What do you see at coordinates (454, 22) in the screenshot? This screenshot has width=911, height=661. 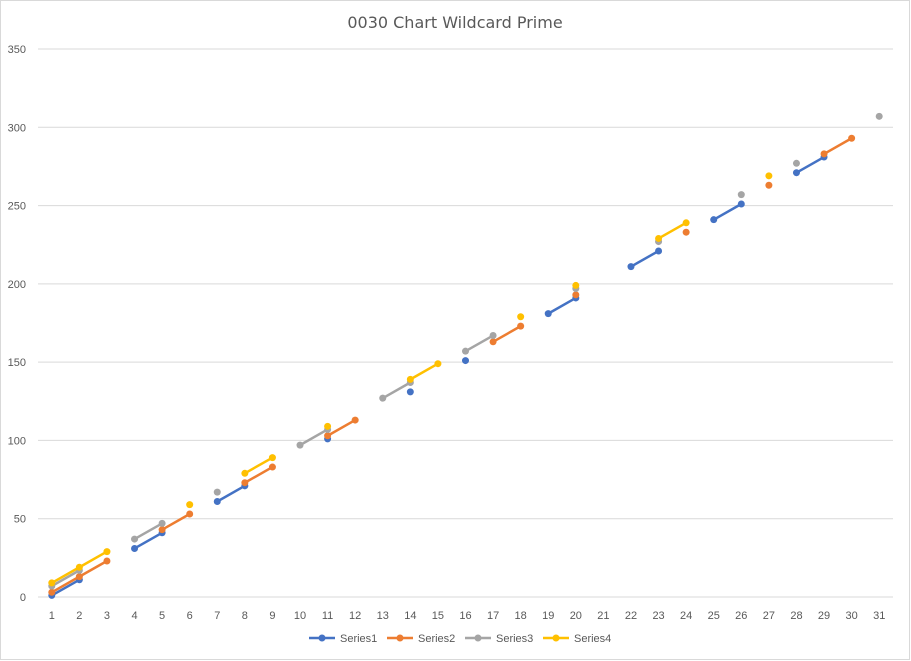 I see `chart-title: 0030 Chart Wildcard Prime` at bounding box center [454, 22].